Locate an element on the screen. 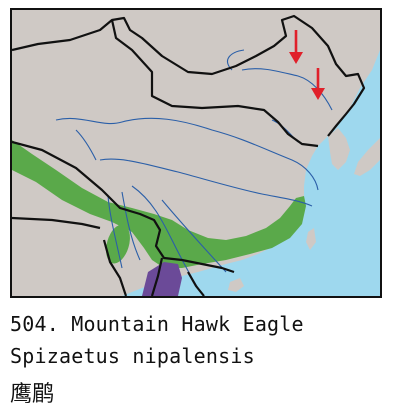 The image size is (406, 418). land-hainan is located at coordinates (236, 285).